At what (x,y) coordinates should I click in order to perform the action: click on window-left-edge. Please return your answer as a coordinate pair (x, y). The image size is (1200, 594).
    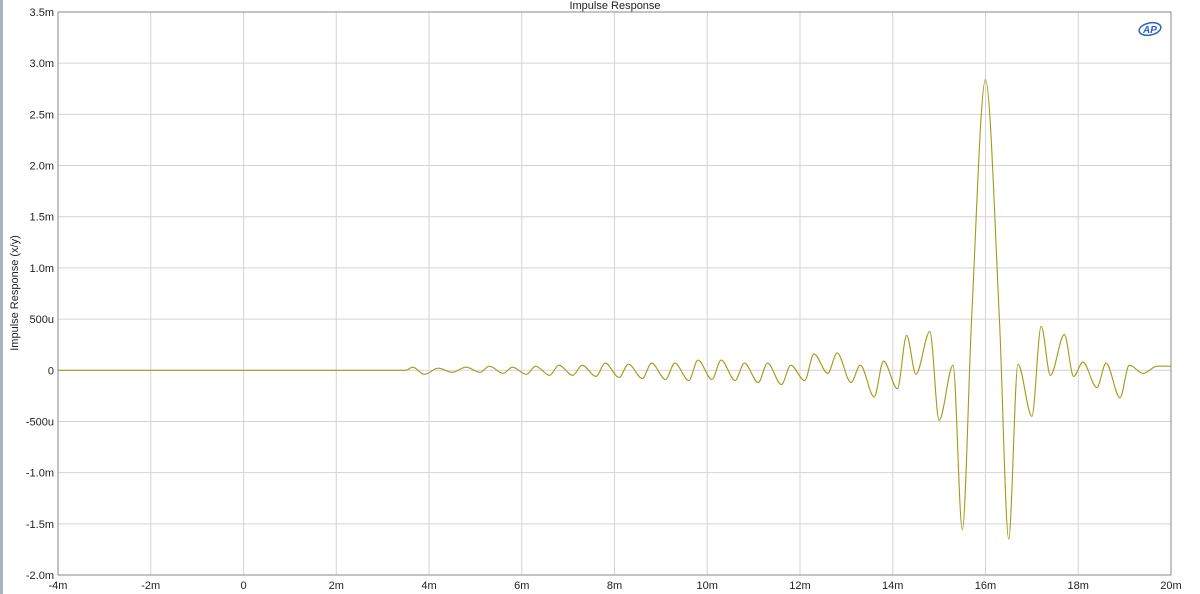
    Looking at the image, I should click on (1, 297).